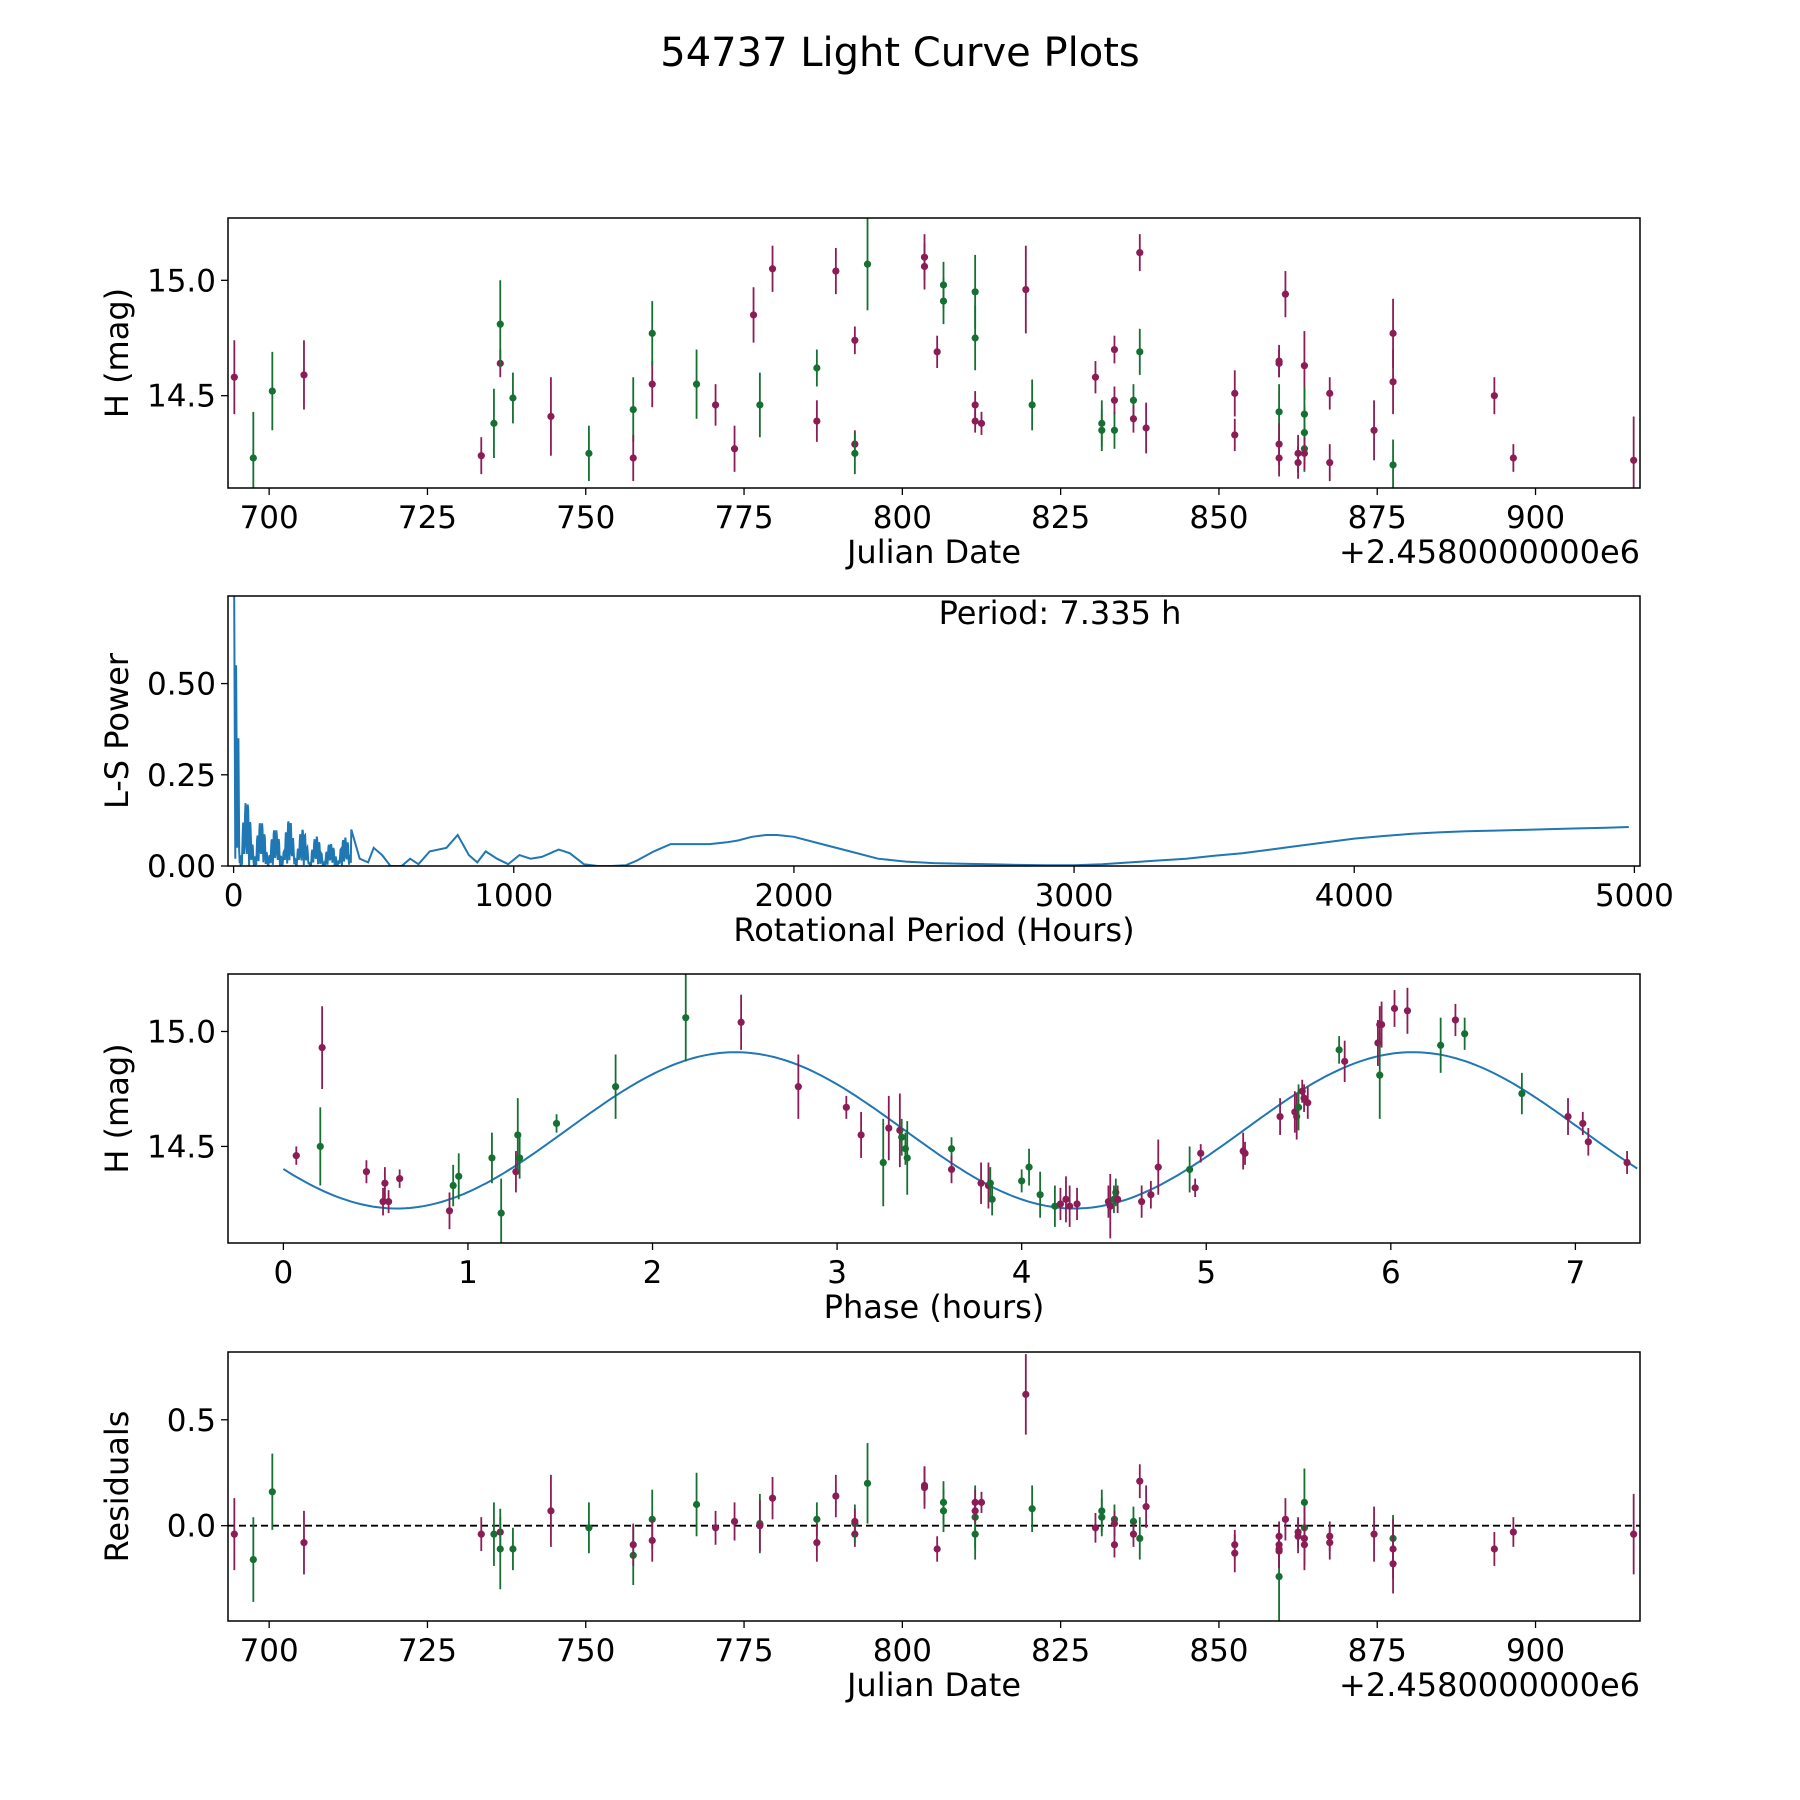 This screenshot has height=1800, width=1800. I want to click on axes-frame, so click(934, 353).